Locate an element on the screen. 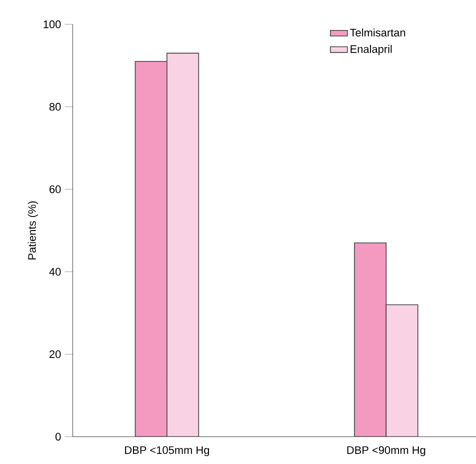 This screenshot has width=476, height=464. y-tick-label: 40 is located at coordinates (55, 272).